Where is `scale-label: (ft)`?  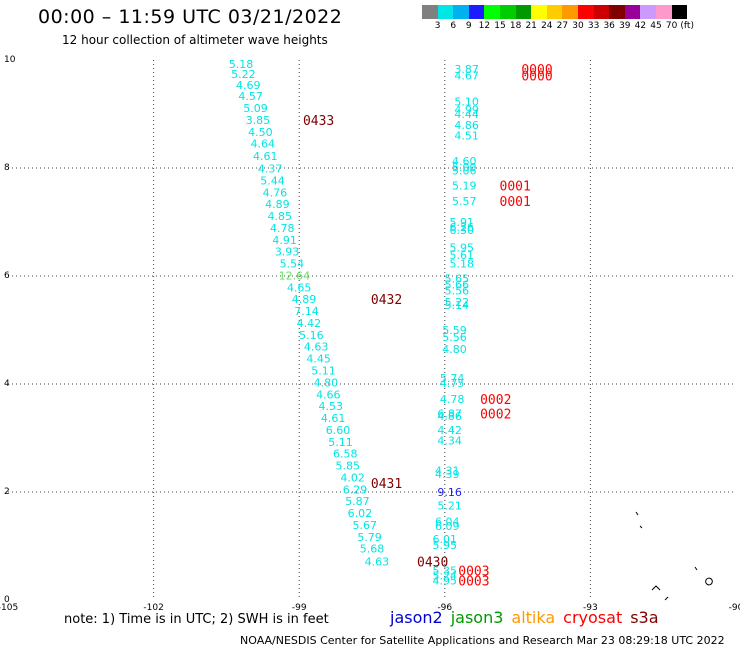
scale-label: (ft) is located at coordinates (687, 26).